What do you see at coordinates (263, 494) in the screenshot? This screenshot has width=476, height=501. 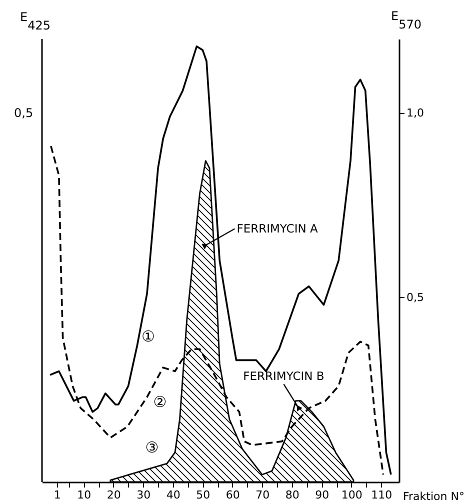 I see `x-tick-label: 70` at bounding box center [263, 494].